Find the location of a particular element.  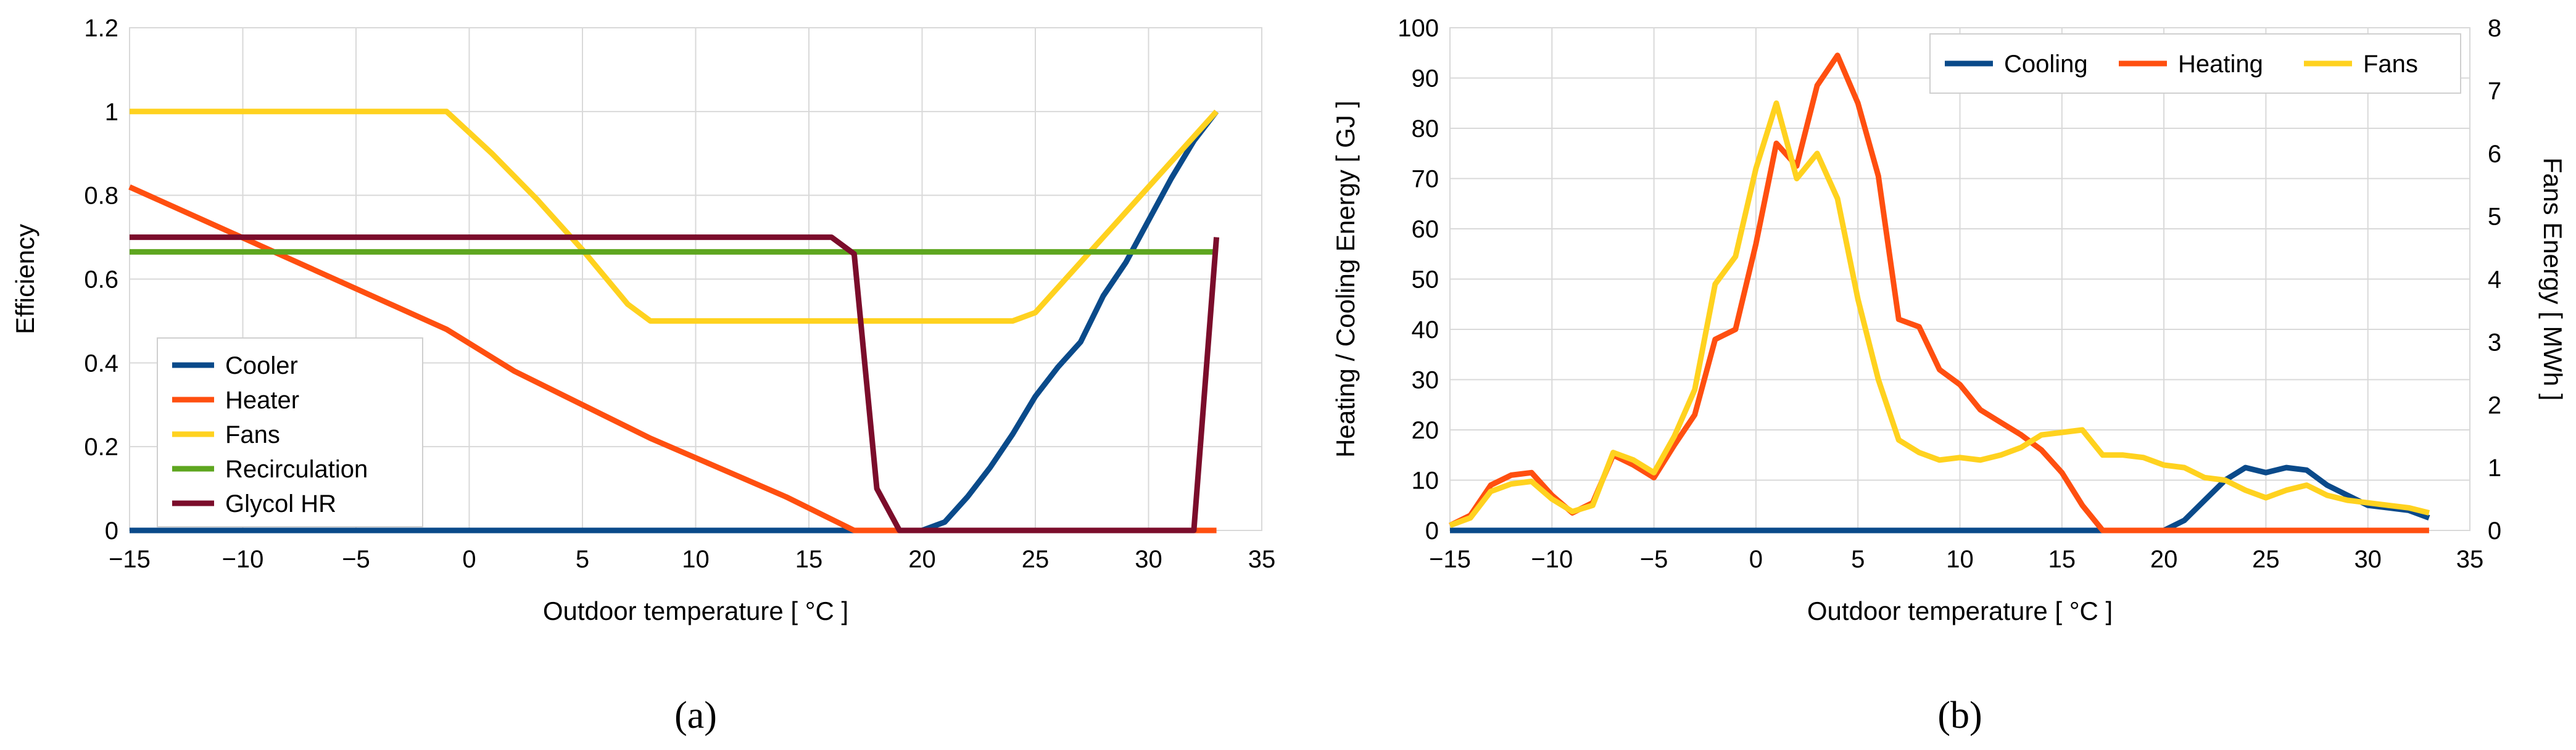

legend-box is located at coordinates (2195, 63).